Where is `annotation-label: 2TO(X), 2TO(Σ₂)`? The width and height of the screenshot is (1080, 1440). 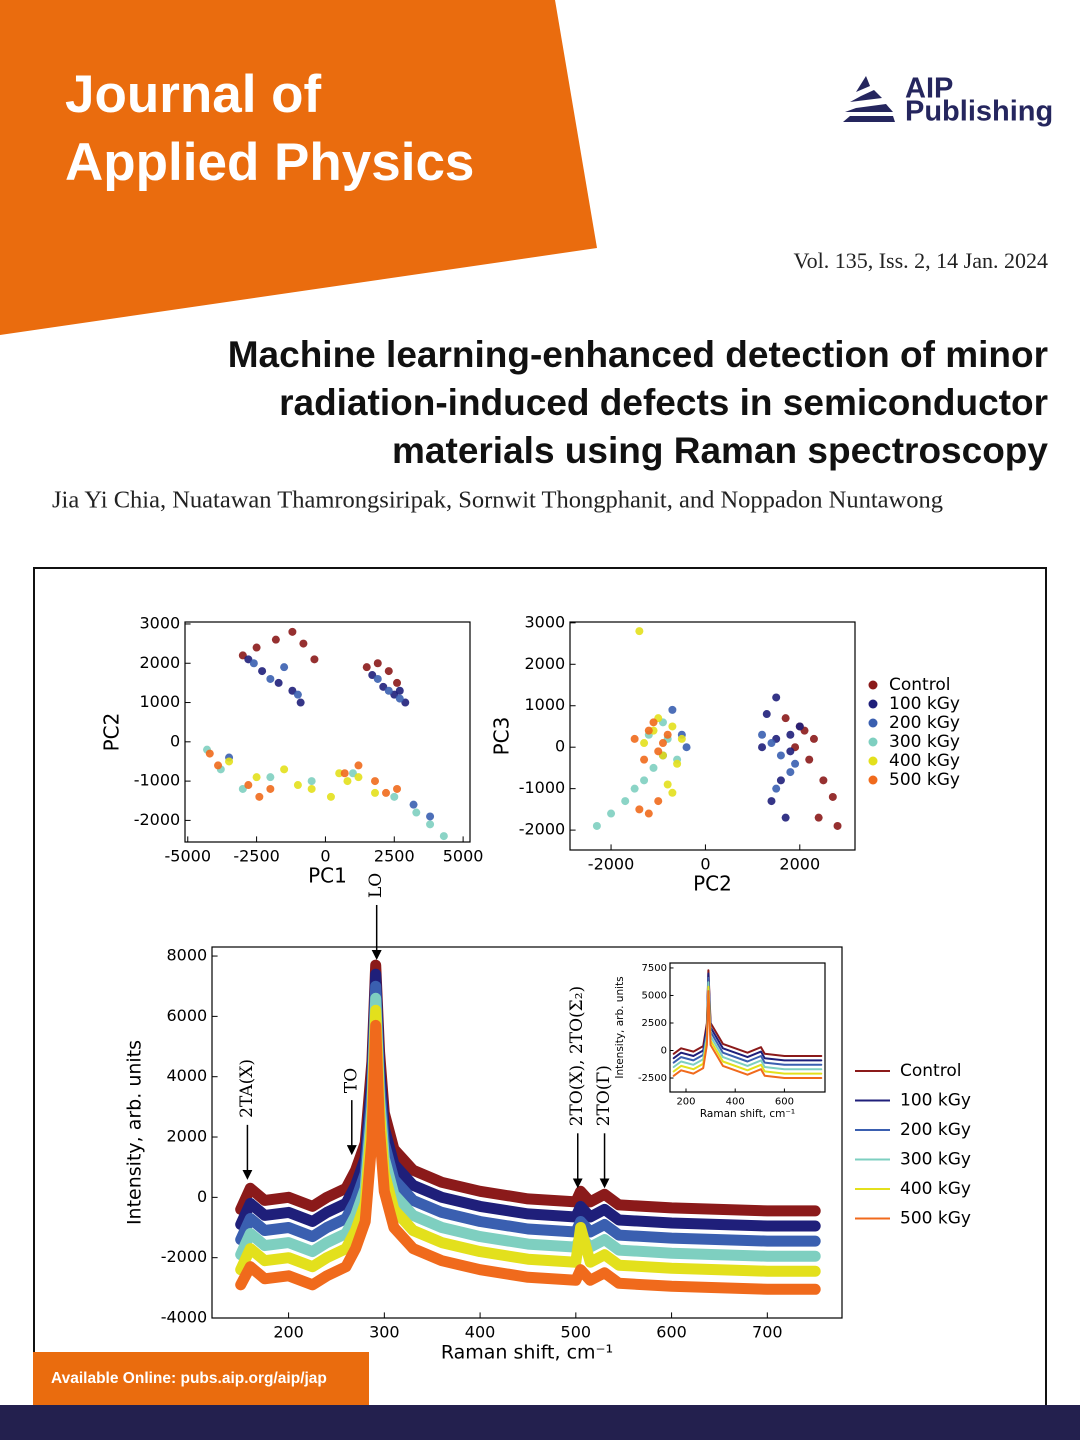
annotation-label: 2TO(X), 2TO(Σ₂) is located at coordinates (577, 1056).